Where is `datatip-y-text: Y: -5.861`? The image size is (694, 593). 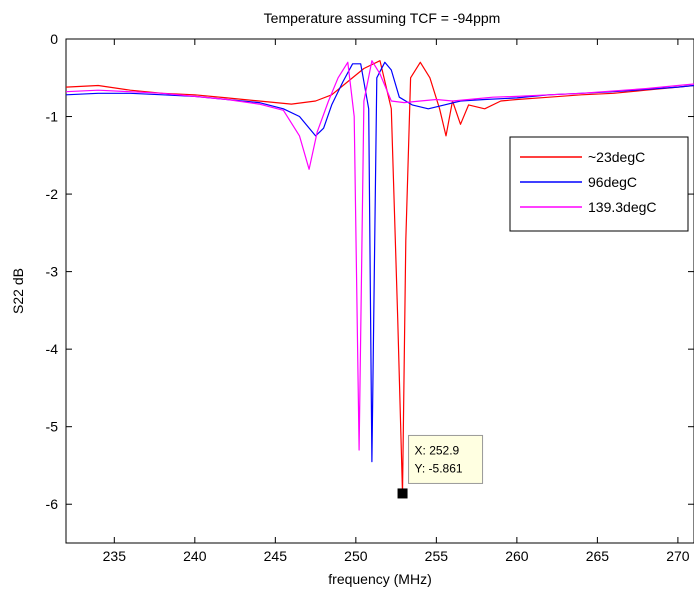 datatip-y-text: Y: -5.861 is located at coordinates (439, 468).